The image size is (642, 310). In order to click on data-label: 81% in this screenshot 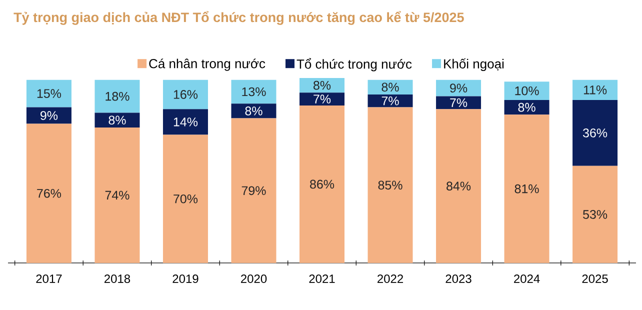, I will do `click(526, 189)`.